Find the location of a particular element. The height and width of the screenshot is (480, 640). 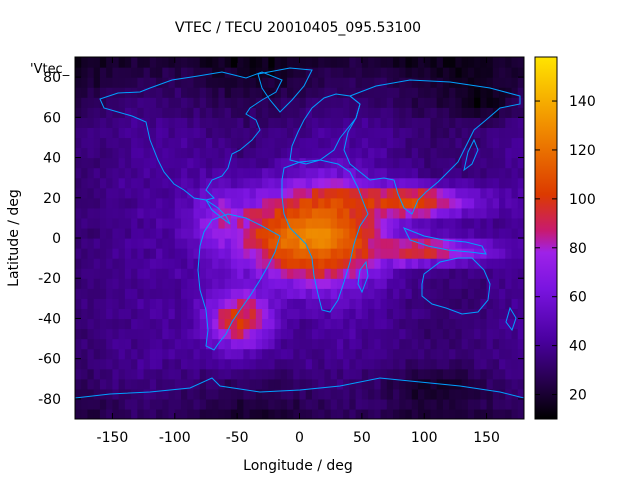

y-tick-label: 80 is located at coordinates (52, 78).